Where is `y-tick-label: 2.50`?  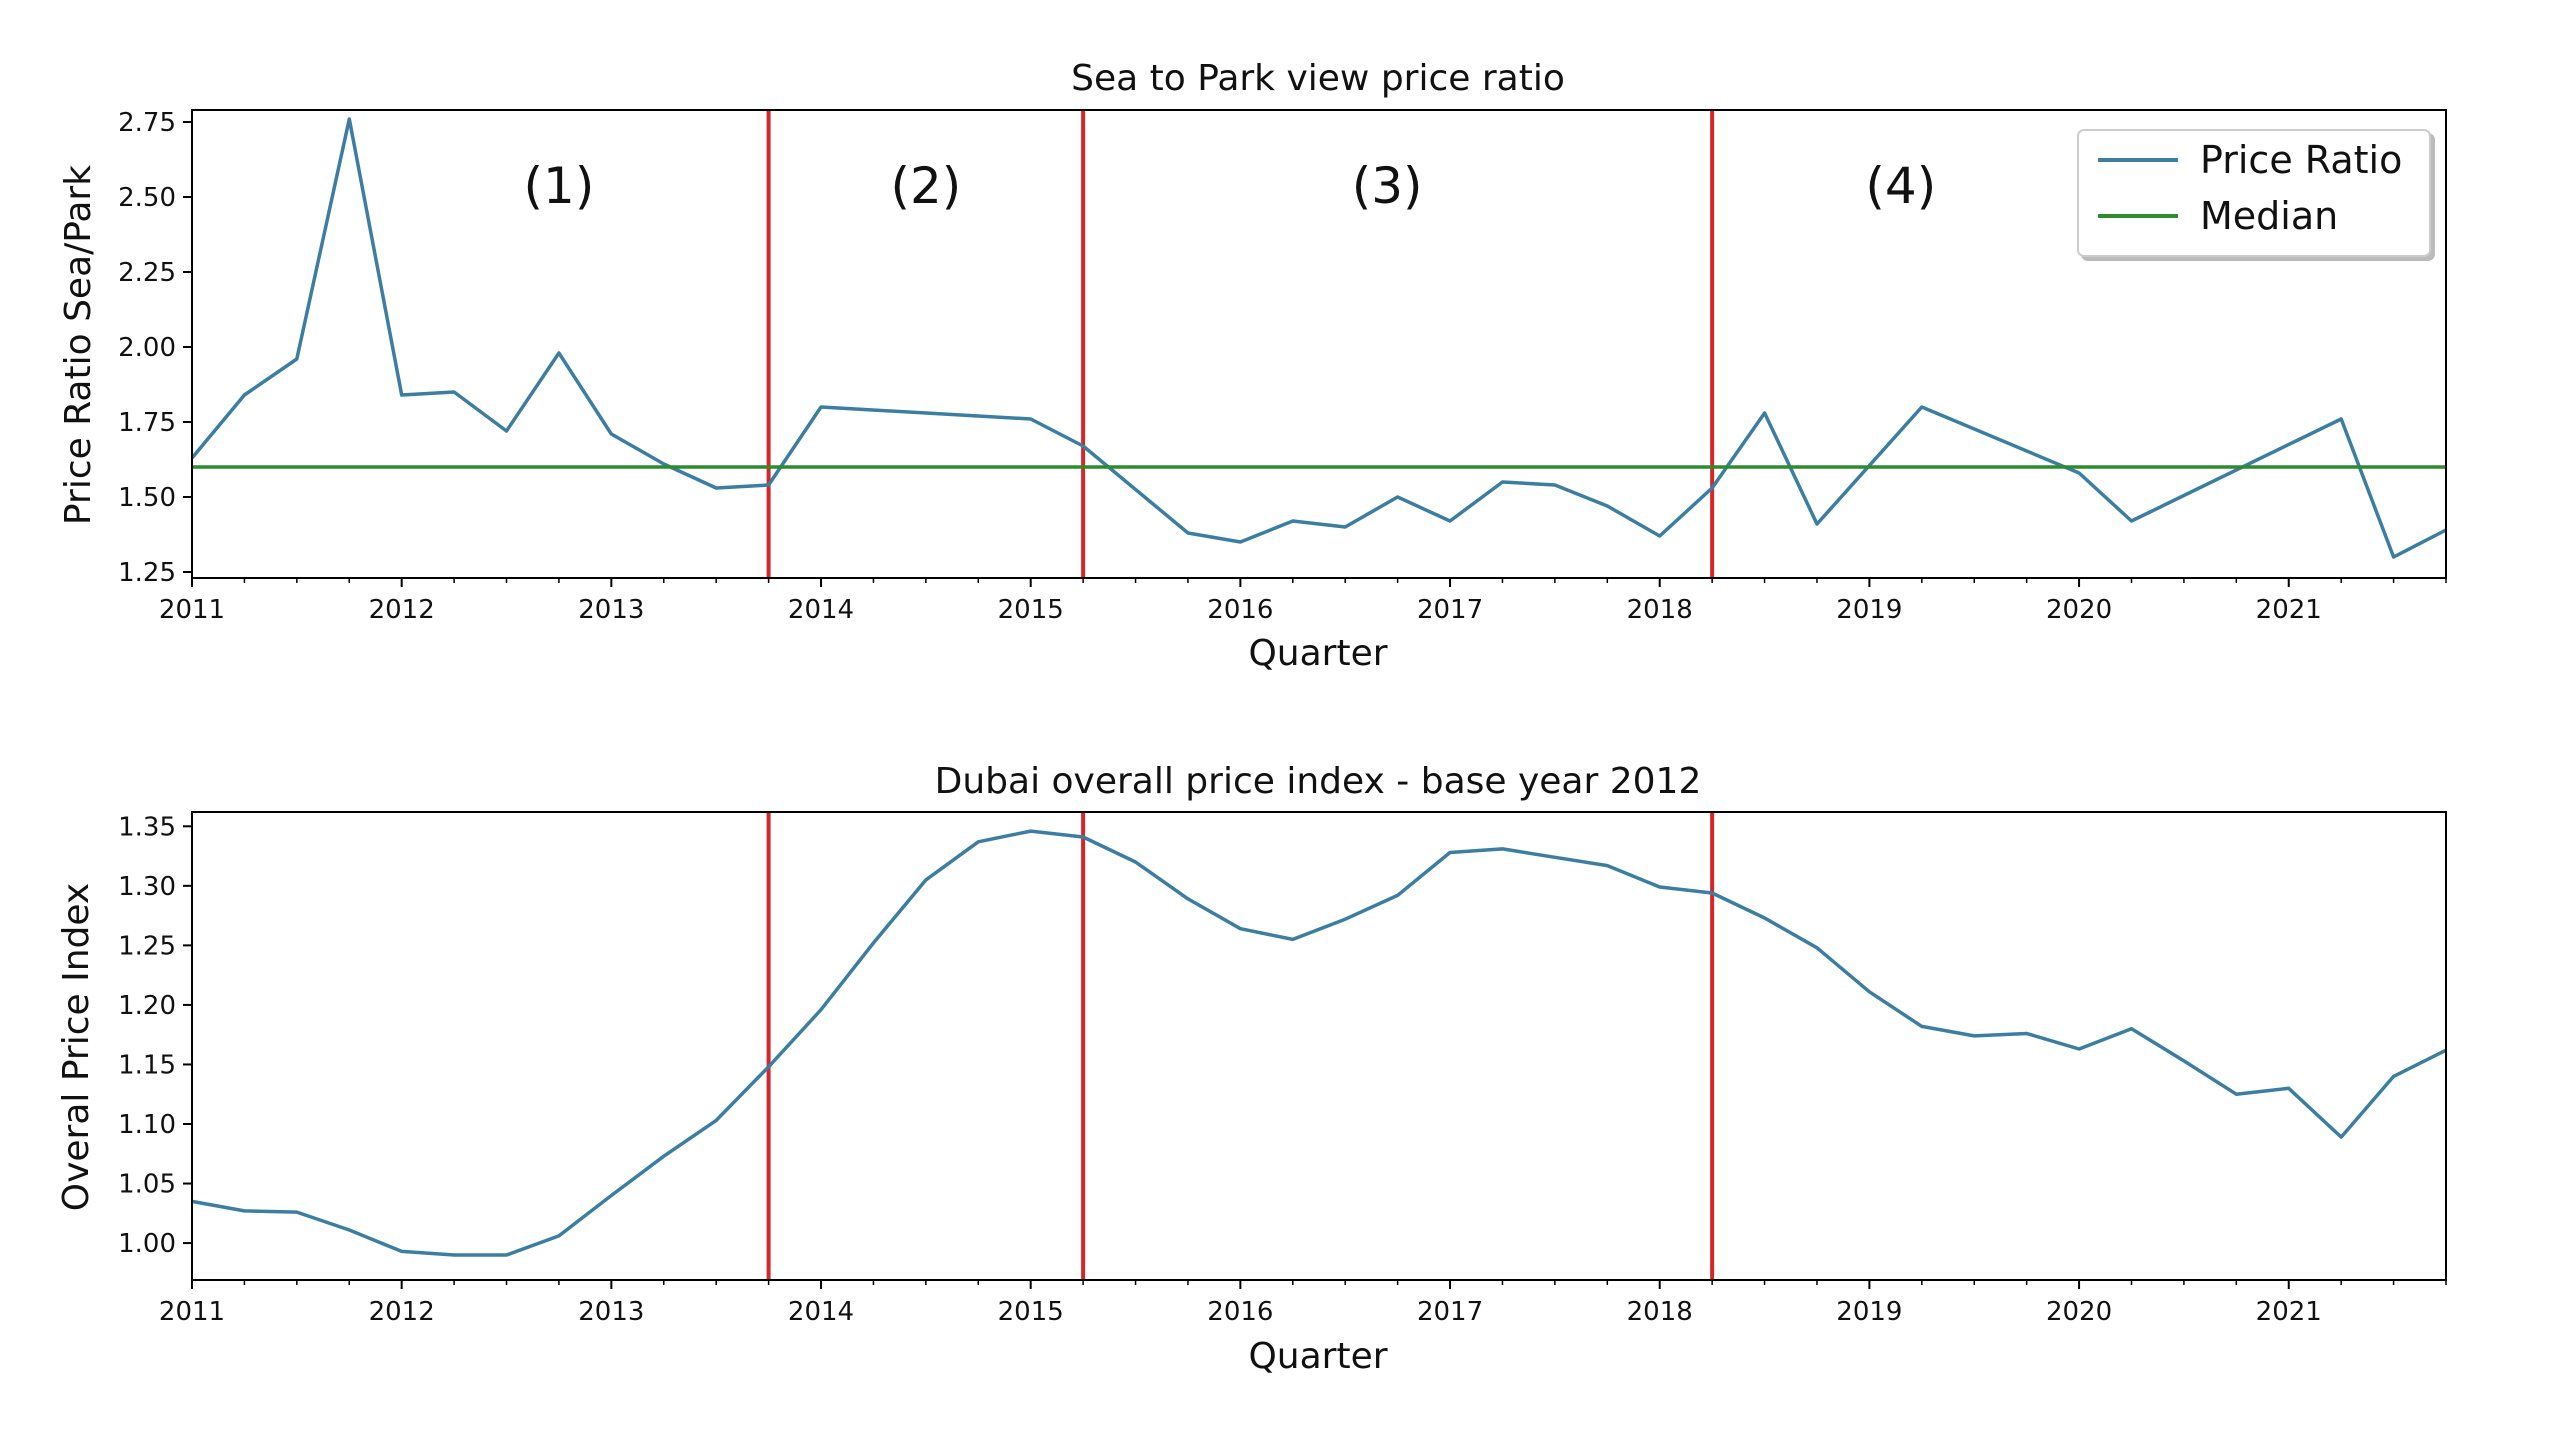
y-tick-label: 2.50 is located at coordinates (147, 198).